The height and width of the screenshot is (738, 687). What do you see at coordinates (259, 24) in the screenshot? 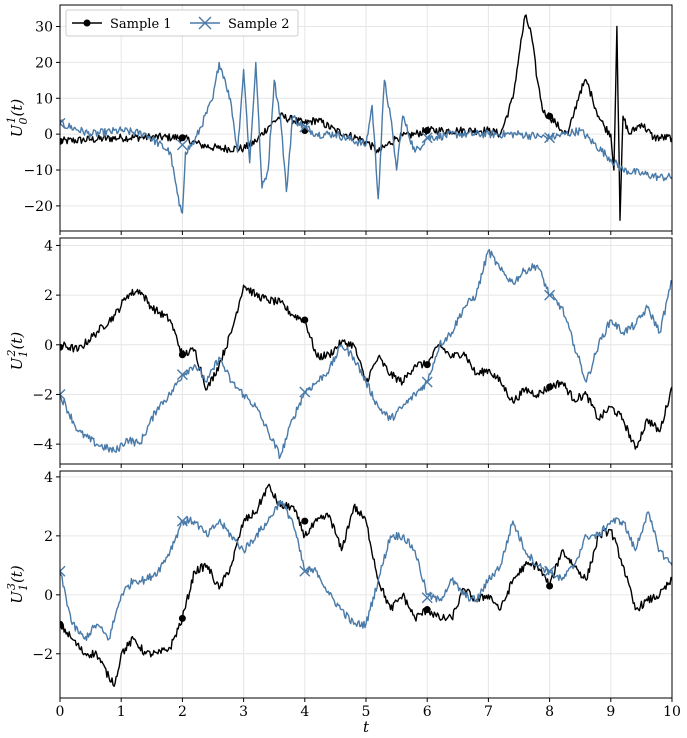
I see `legend-label: Sample 2` at bounding box center [259, 24].